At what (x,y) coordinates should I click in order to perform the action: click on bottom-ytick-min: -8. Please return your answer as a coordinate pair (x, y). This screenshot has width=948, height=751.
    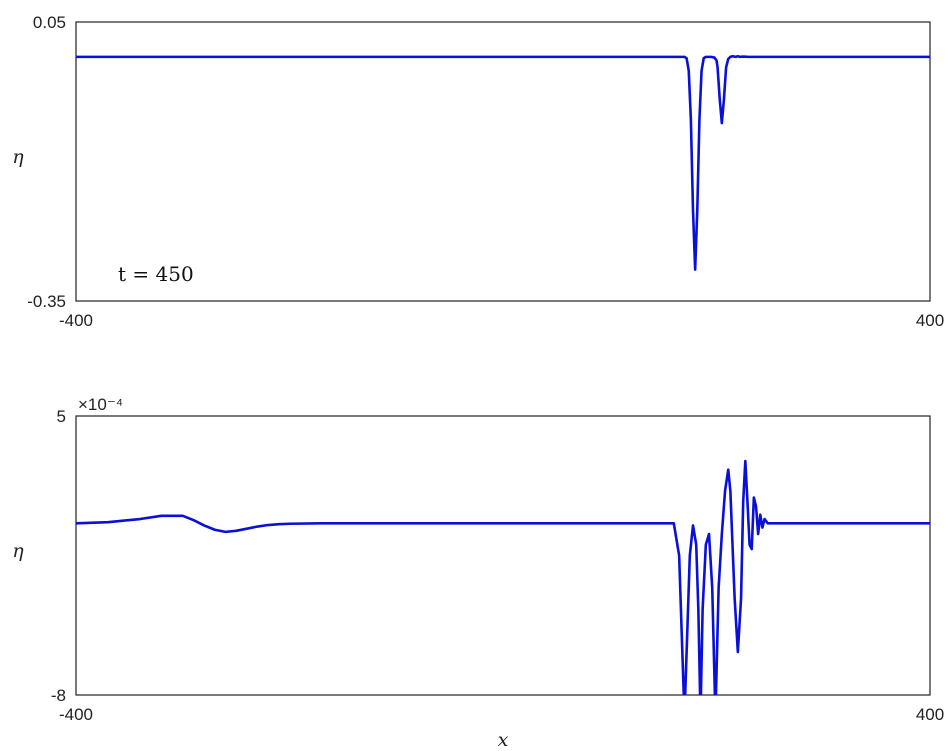
    Looking at the image, I should click on (58, 695).